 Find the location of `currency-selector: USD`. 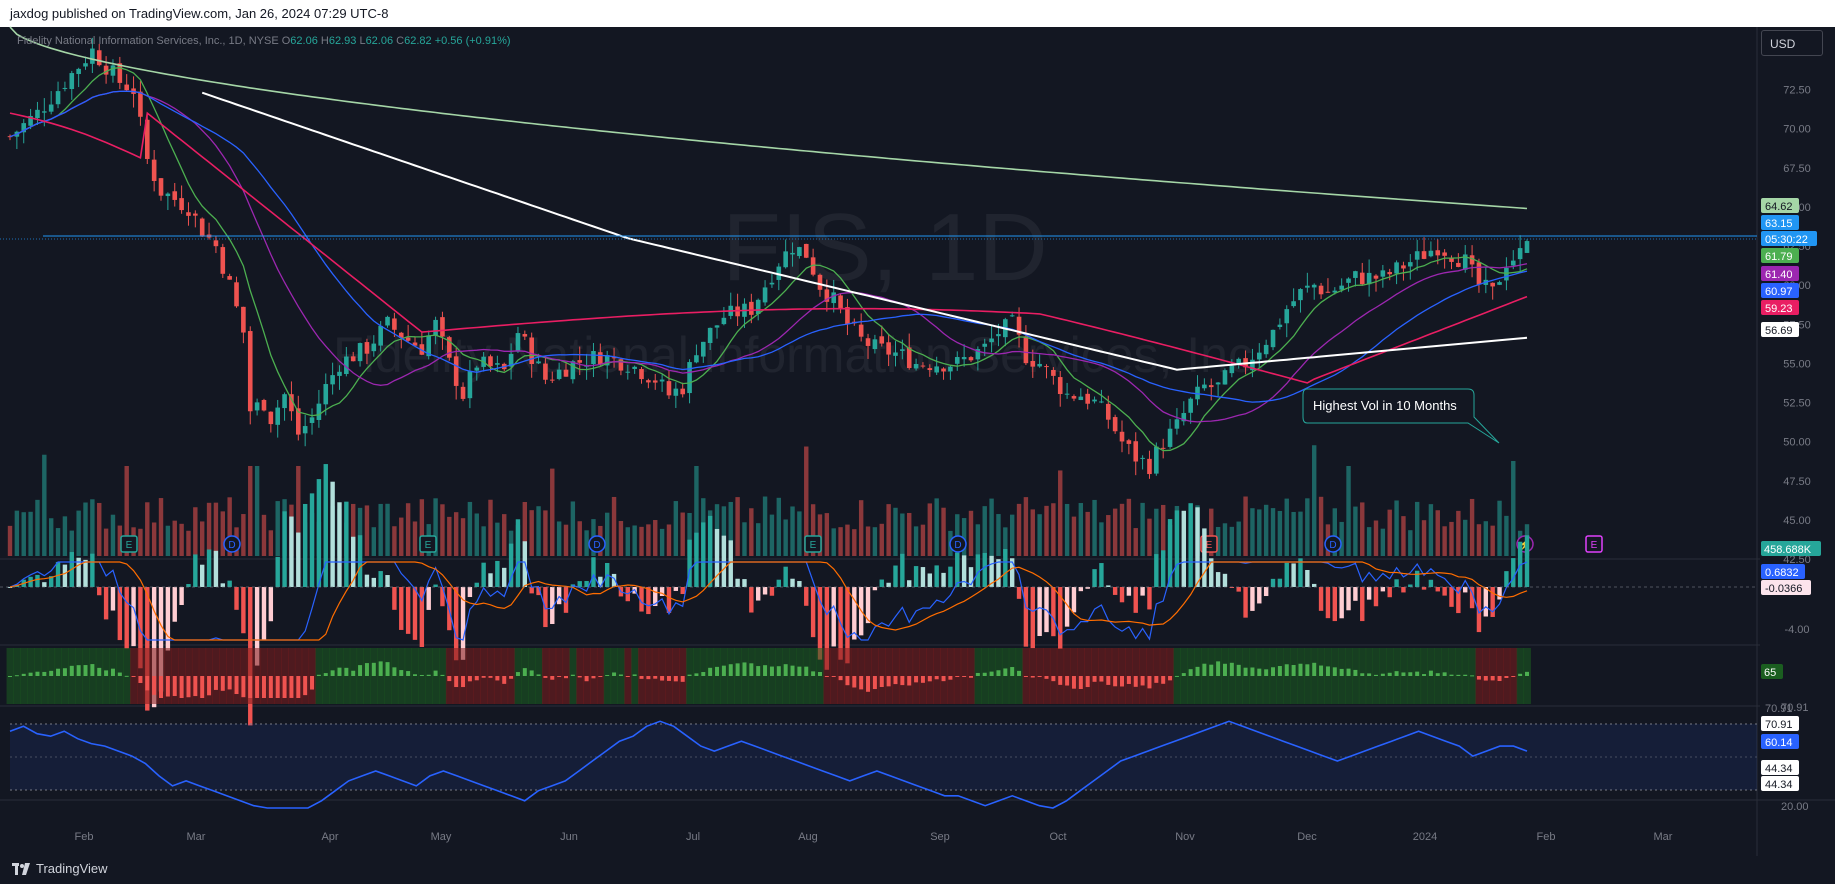

currency-selector: USD is located at coordinates (1792, 43).